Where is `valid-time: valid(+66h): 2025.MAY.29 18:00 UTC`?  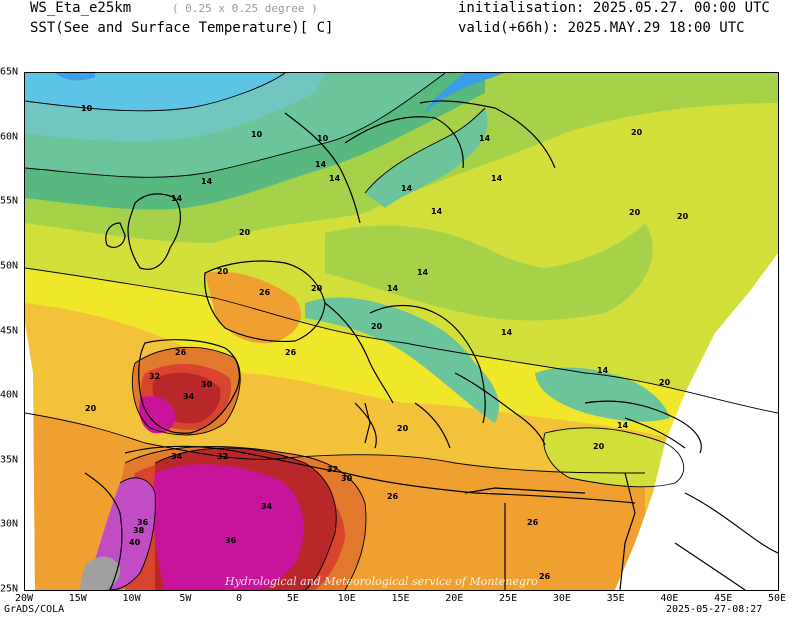 valid-time: valid(+66h): 2025.MAY.29 18:00 UTC is located at coordinates (601, 28).